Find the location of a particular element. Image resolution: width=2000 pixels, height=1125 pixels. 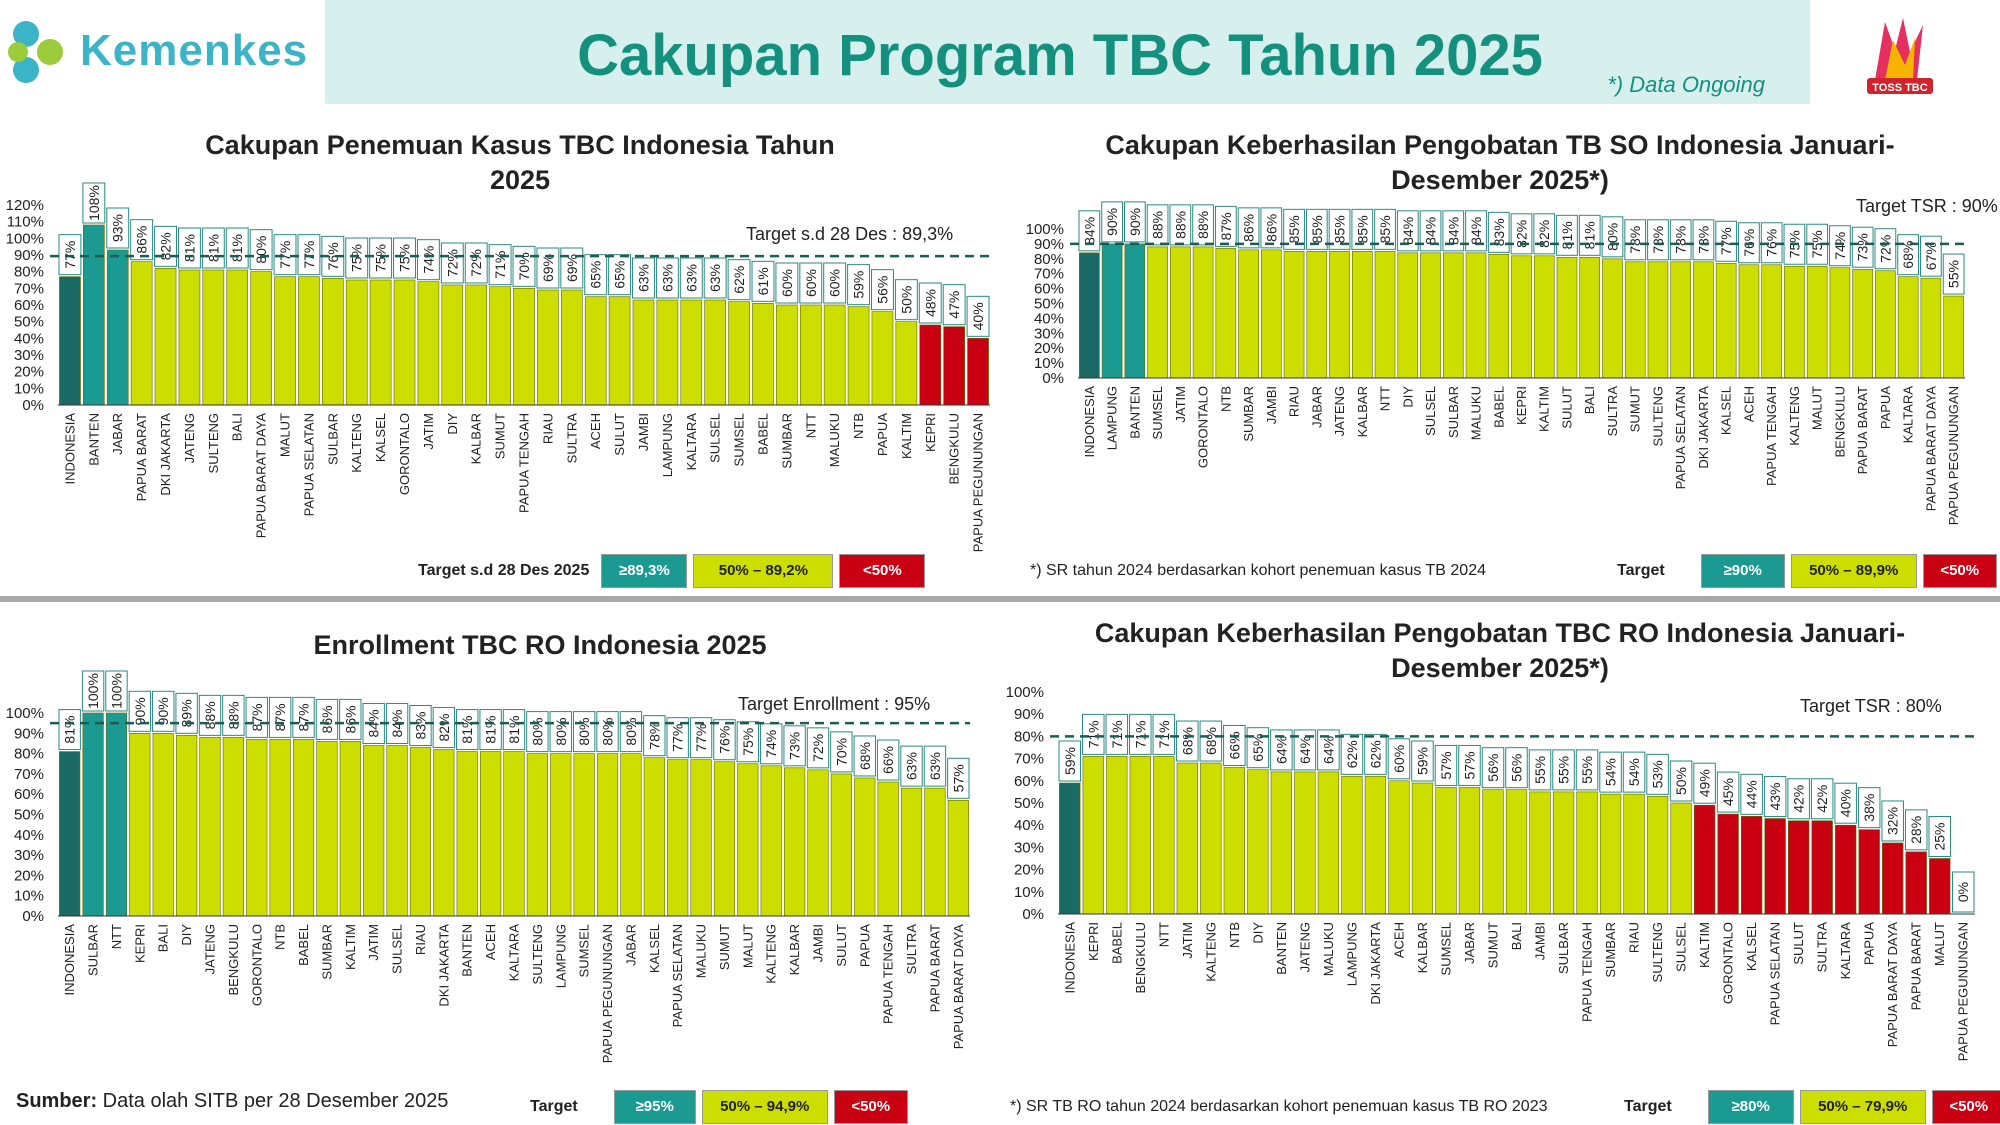

x-tick-label: BALI is located at coordinates (237, 427).